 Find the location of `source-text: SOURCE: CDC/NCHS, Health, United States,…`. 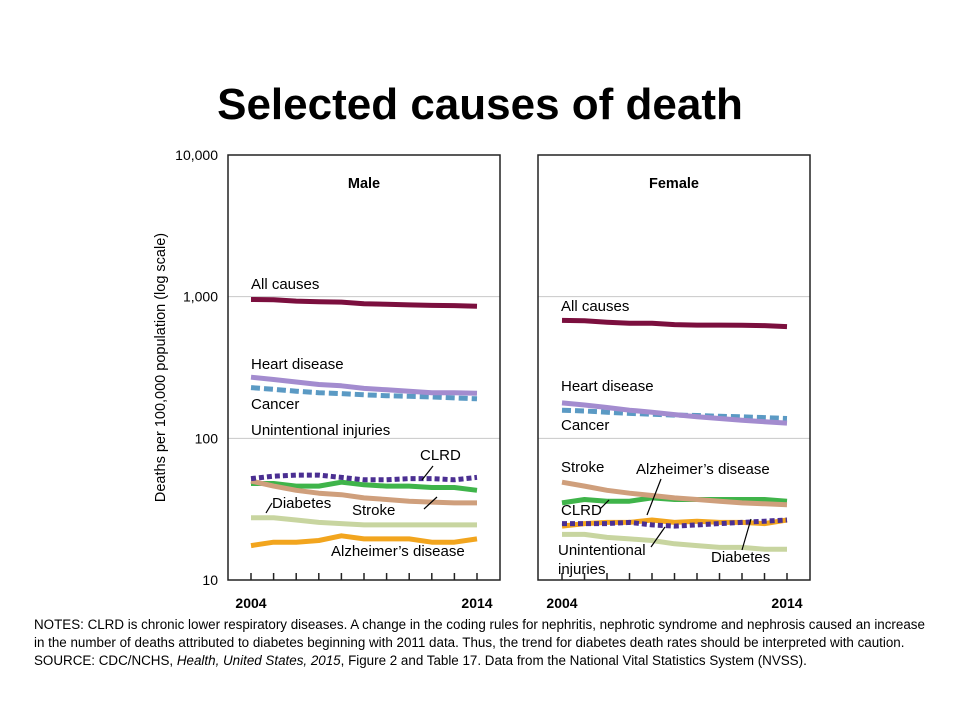

source-text: SOURCE: CDC/NCHS, Health, United States,… is located at coordinates (484, 661).